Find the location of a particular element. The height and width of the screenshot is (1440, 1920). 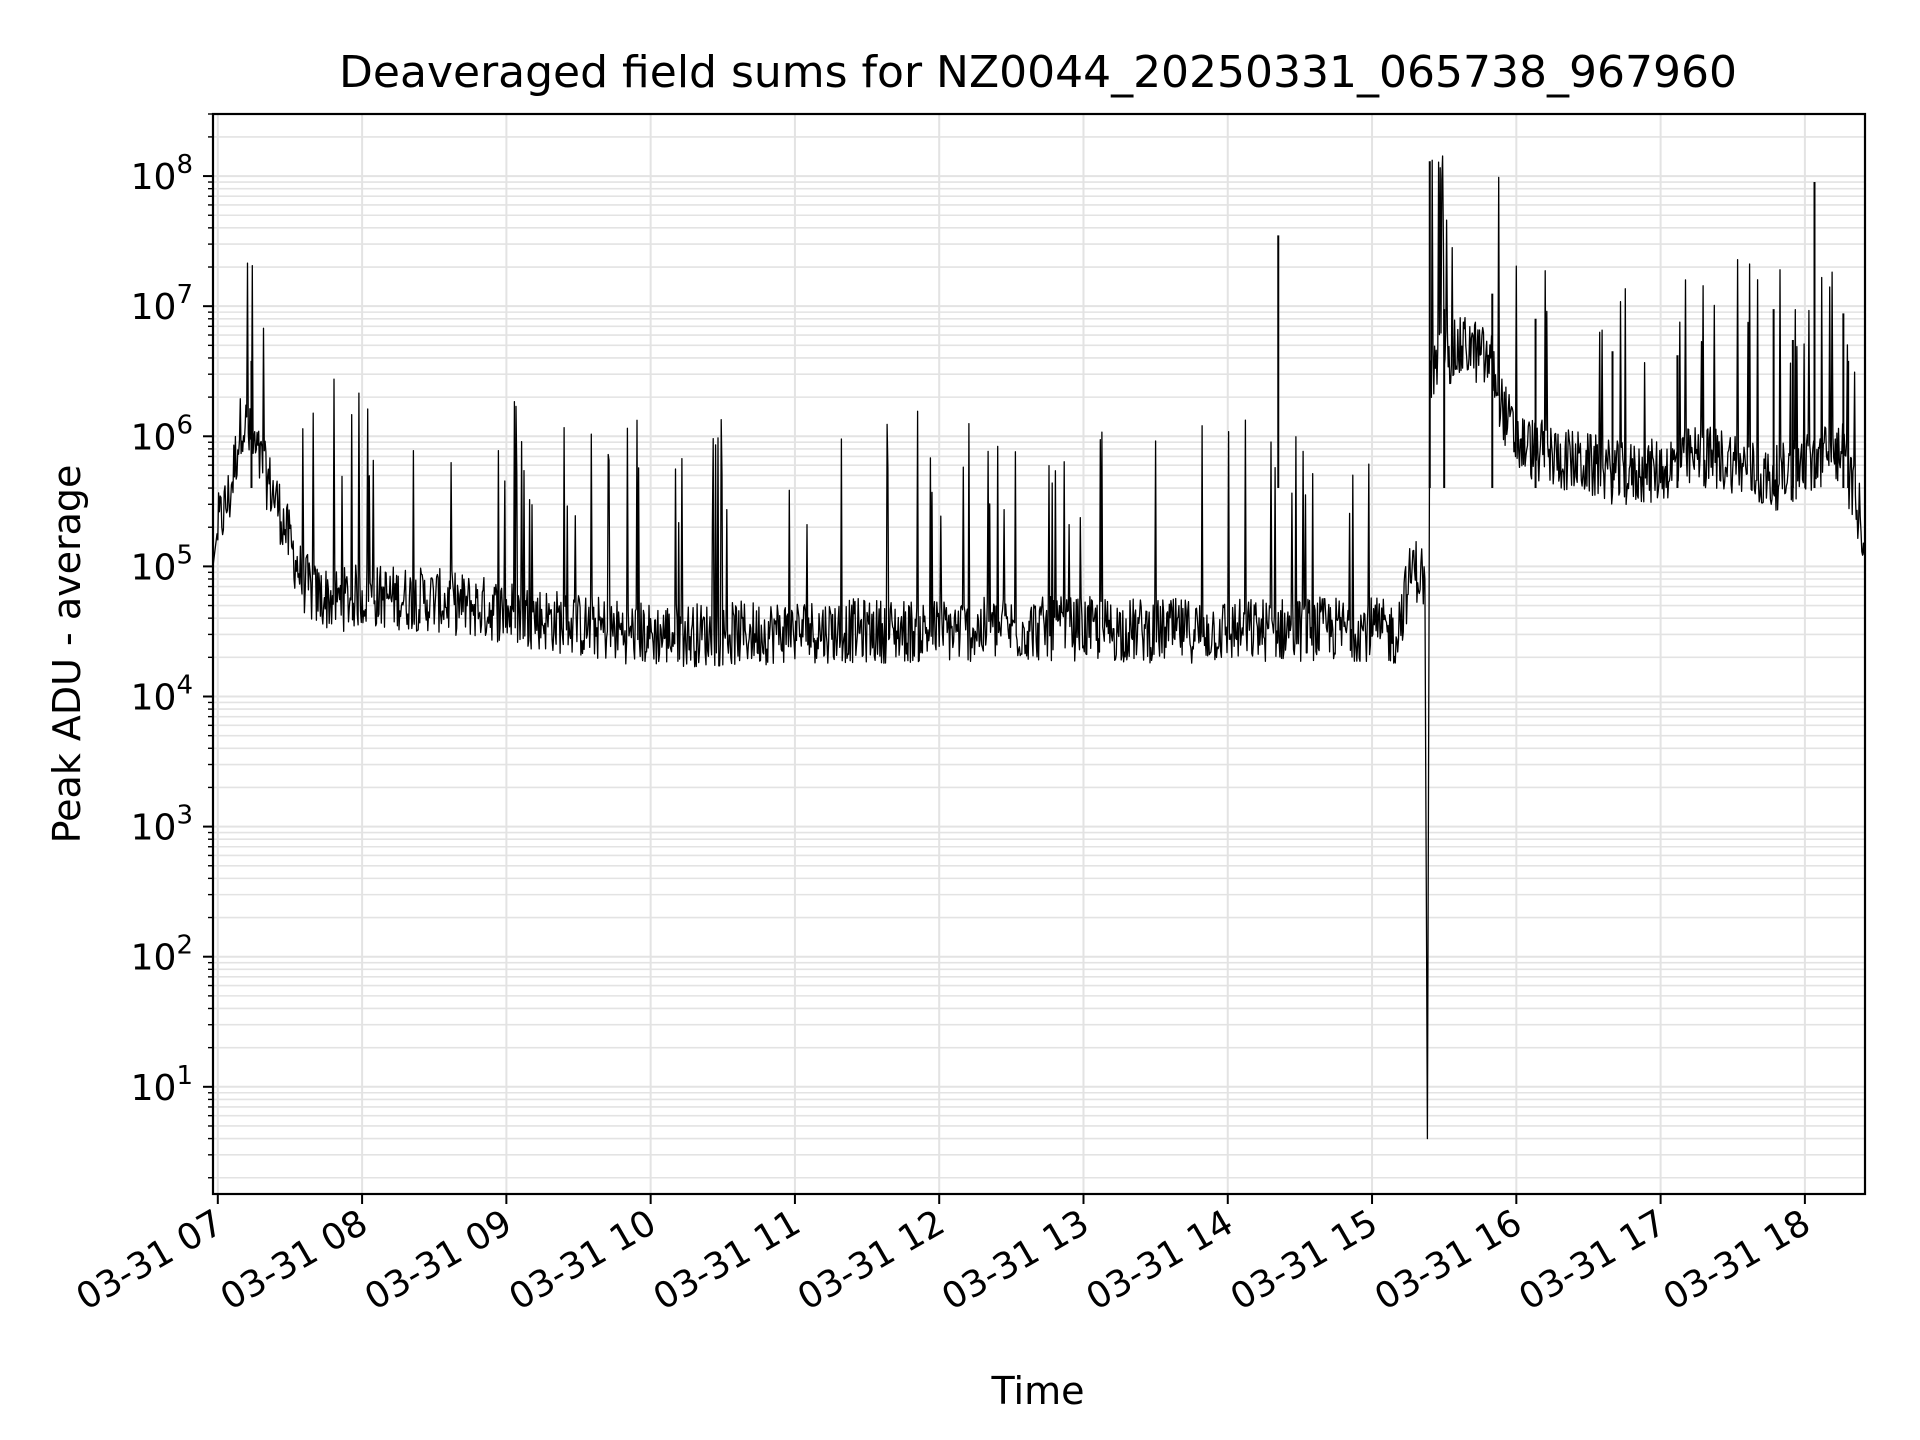

y-tick-label: 10⁸ is located at coordinates (162, 174).